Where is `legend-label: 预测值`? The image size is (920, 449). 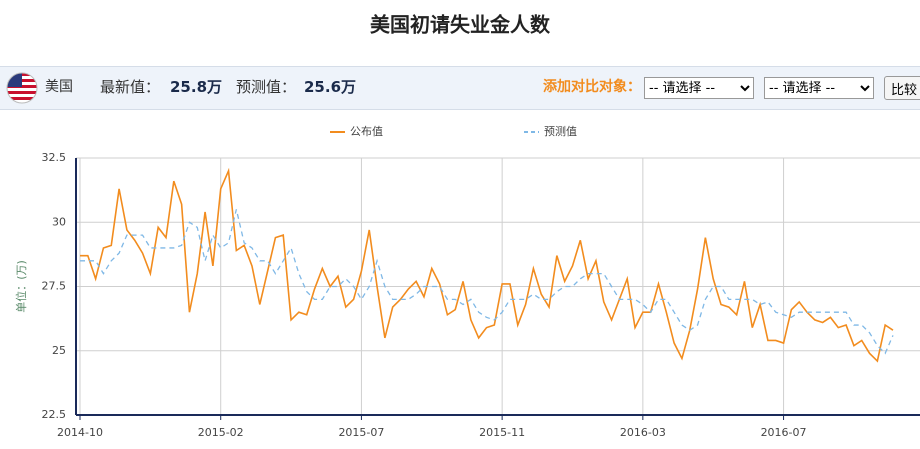 legend-label: 预测值 is located at coordinates (560, 131).